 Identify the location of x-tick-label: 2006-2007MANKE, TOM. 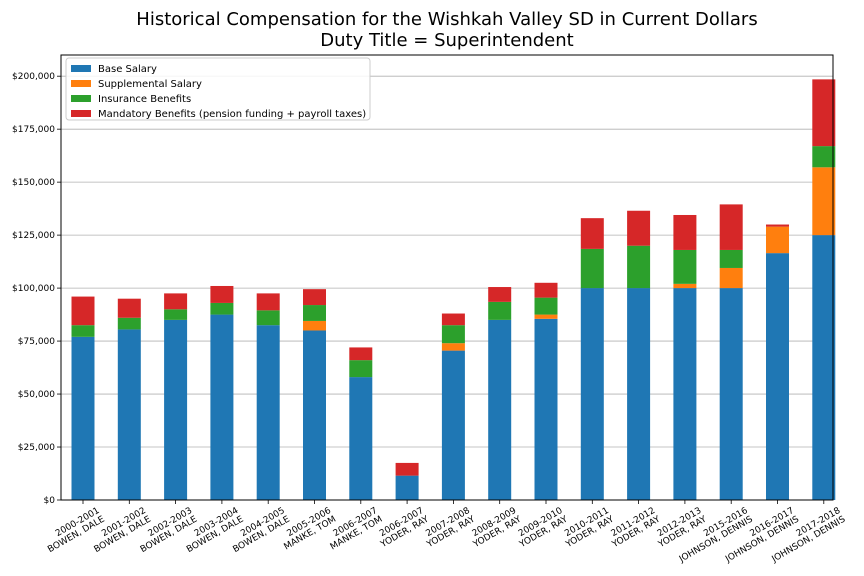
(354, 529).